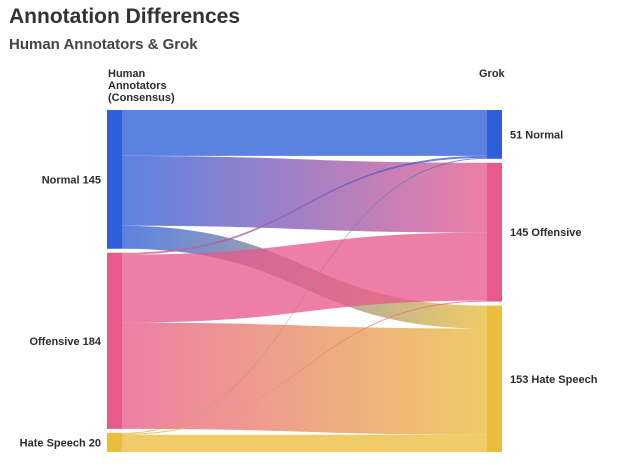  Describe the element at coordinates (65, 342) in the screenshot. I see `left-label-offensive: Offensive 184` at that location.